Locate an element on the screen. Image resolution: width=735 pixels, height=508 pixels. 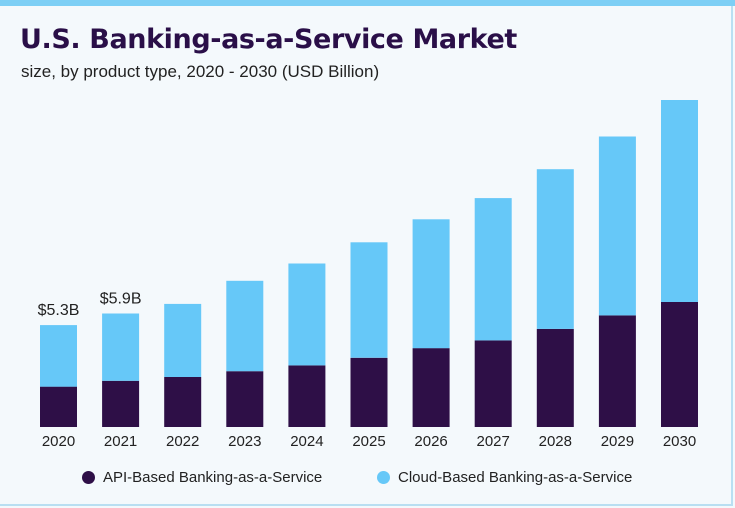
bar-api-2024 is located at coordinates (307, 396).